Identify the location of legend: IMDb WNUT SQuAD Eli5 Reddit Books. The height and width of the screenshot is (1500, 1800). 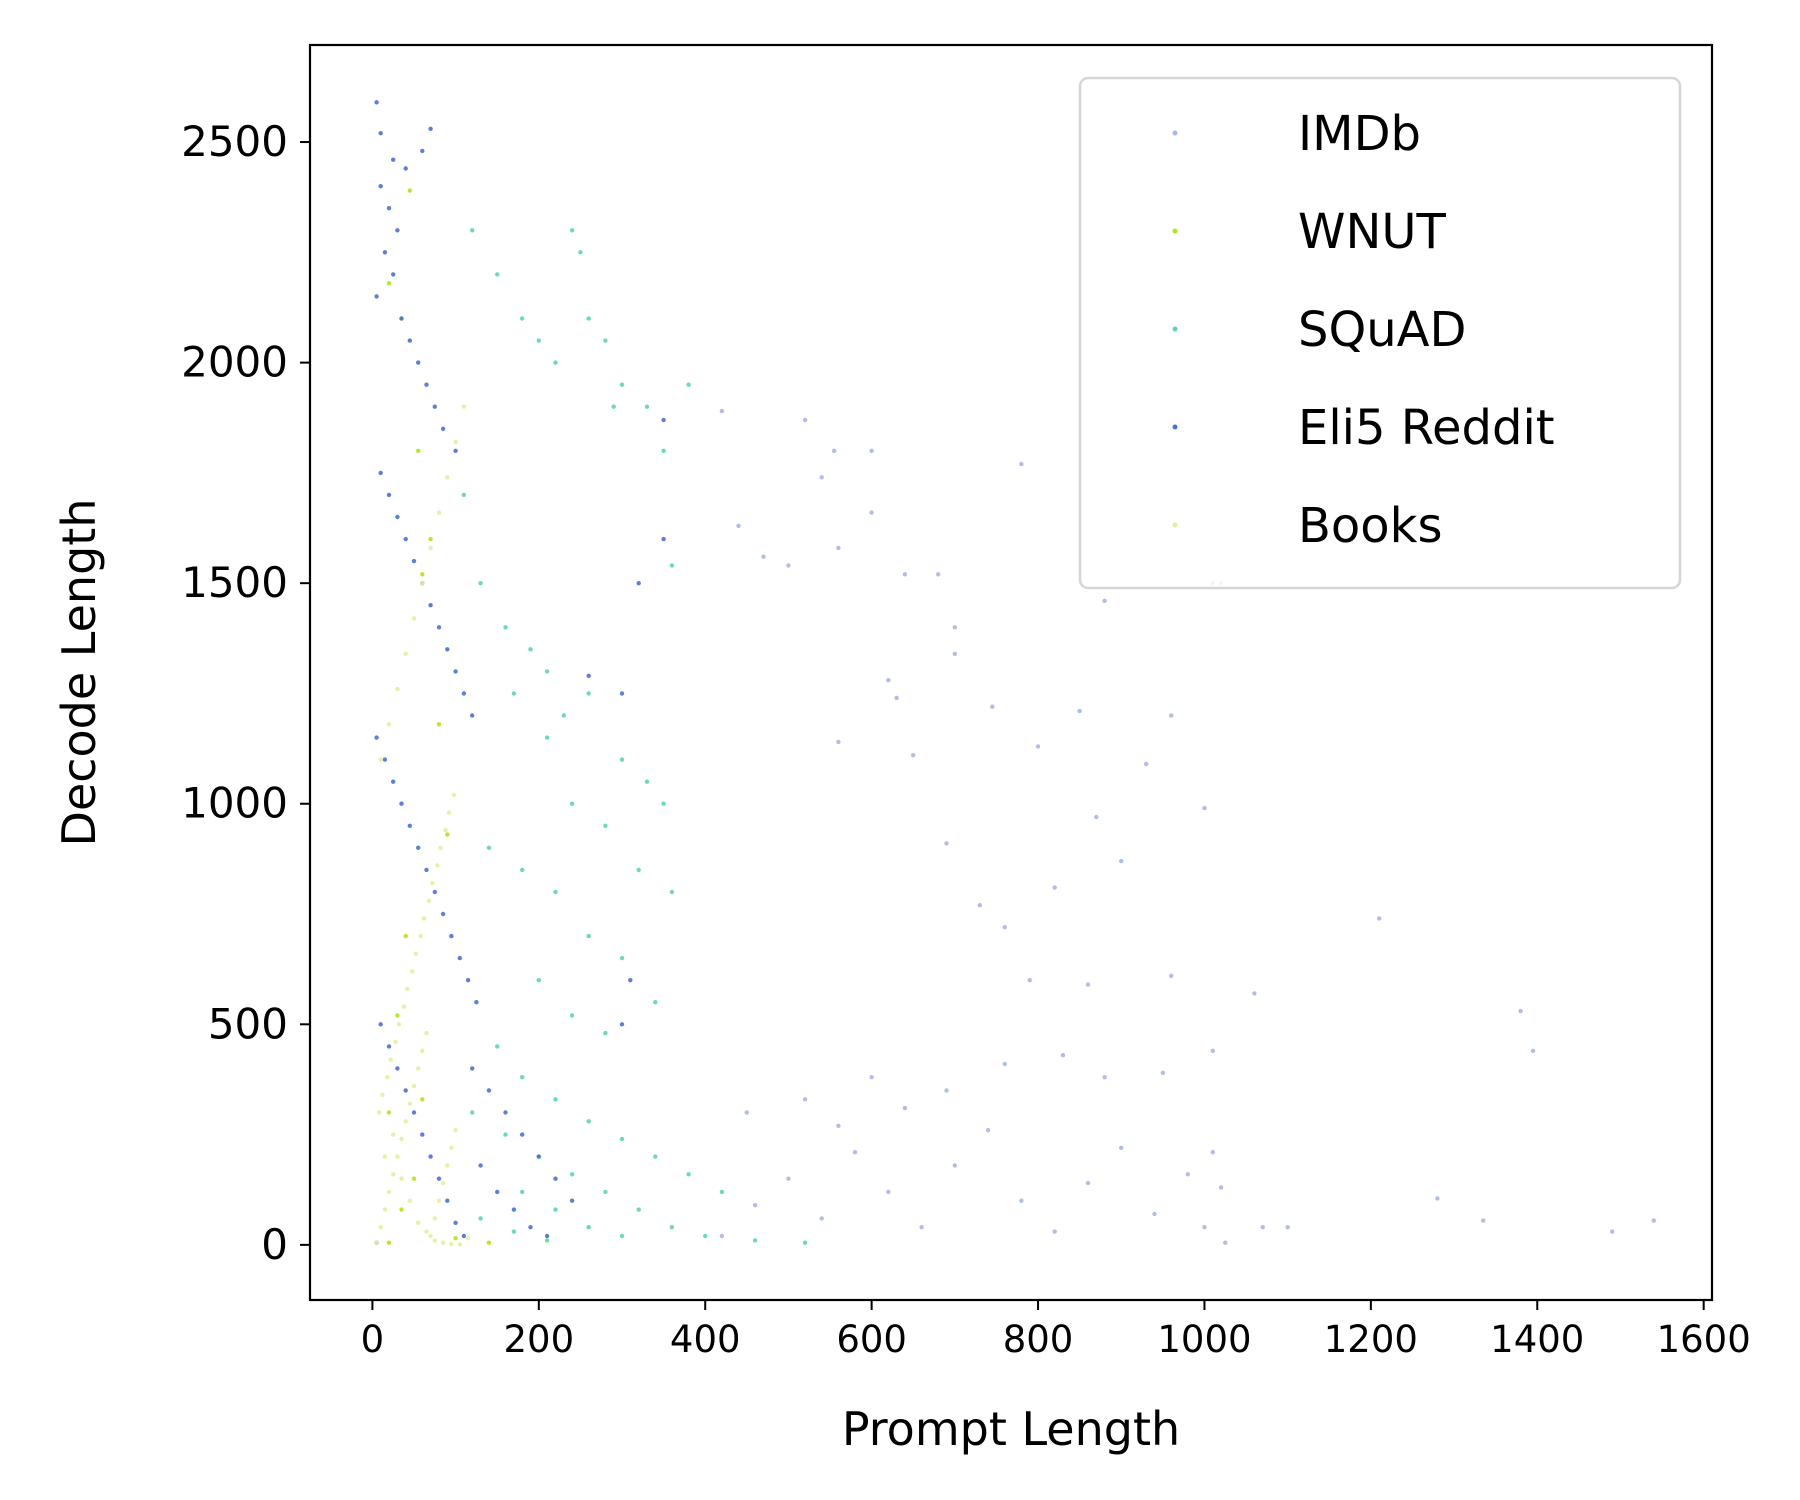
(1380, 333).